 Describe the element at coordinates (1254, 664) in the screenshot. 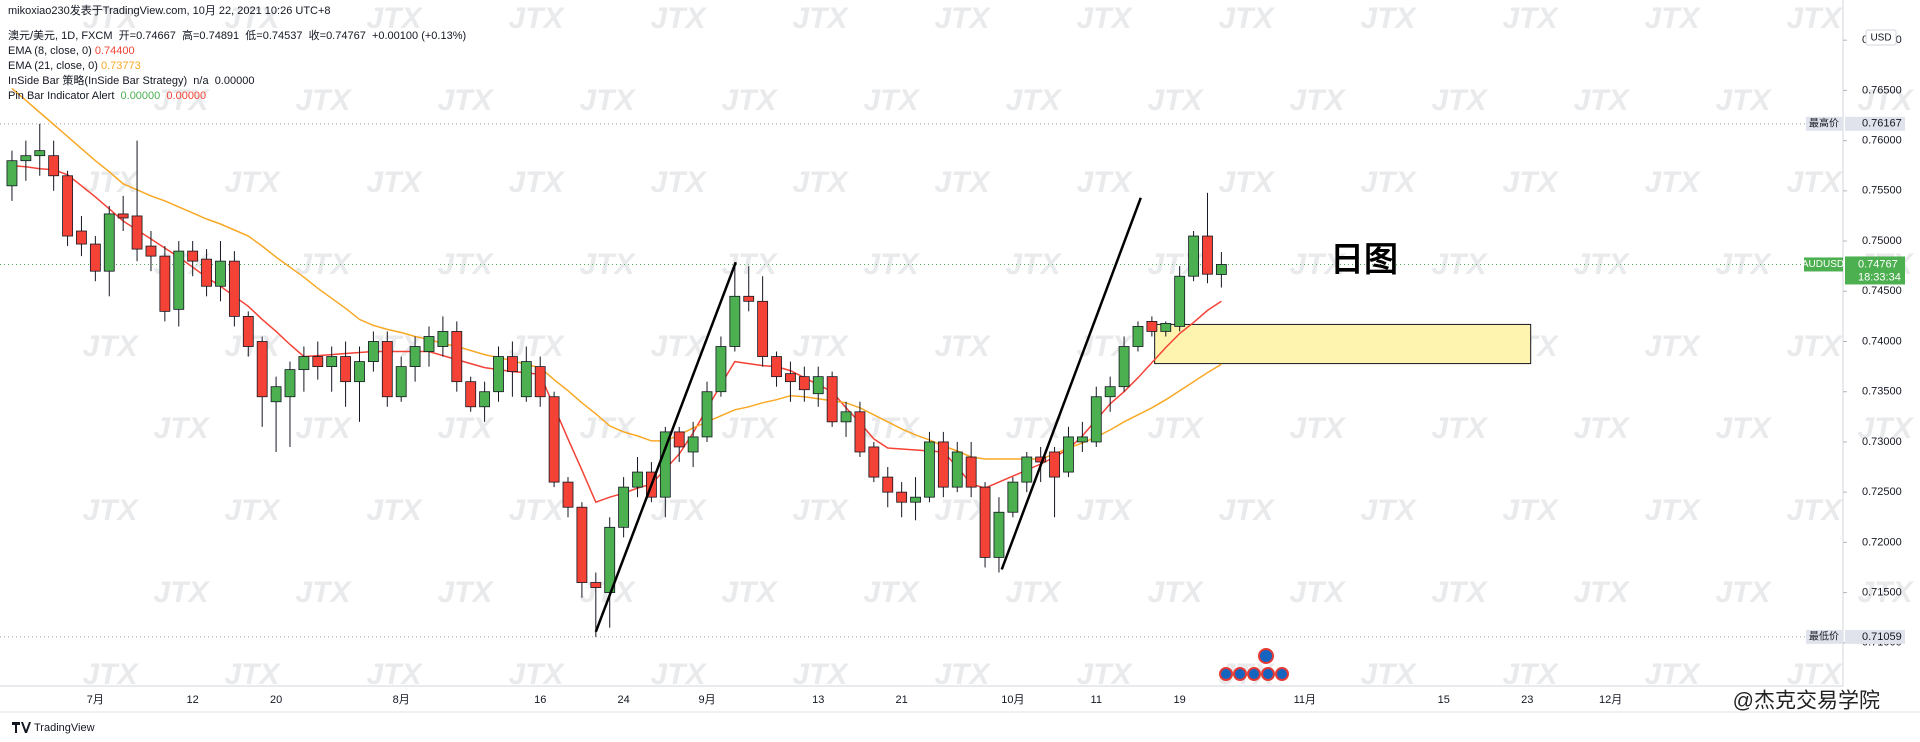

I see `event-icons` at that location.